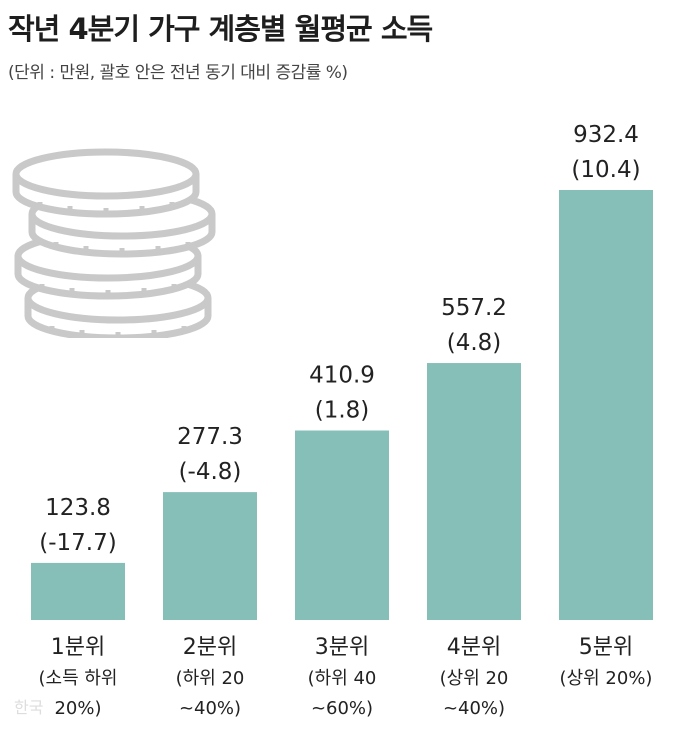 The width and height of the screenshot is (680, 737). What do you see at coordinates (77, 708) in the screenshot?
I see `category-label-1-line-3: 20%)` at bounding box center [77, 708].